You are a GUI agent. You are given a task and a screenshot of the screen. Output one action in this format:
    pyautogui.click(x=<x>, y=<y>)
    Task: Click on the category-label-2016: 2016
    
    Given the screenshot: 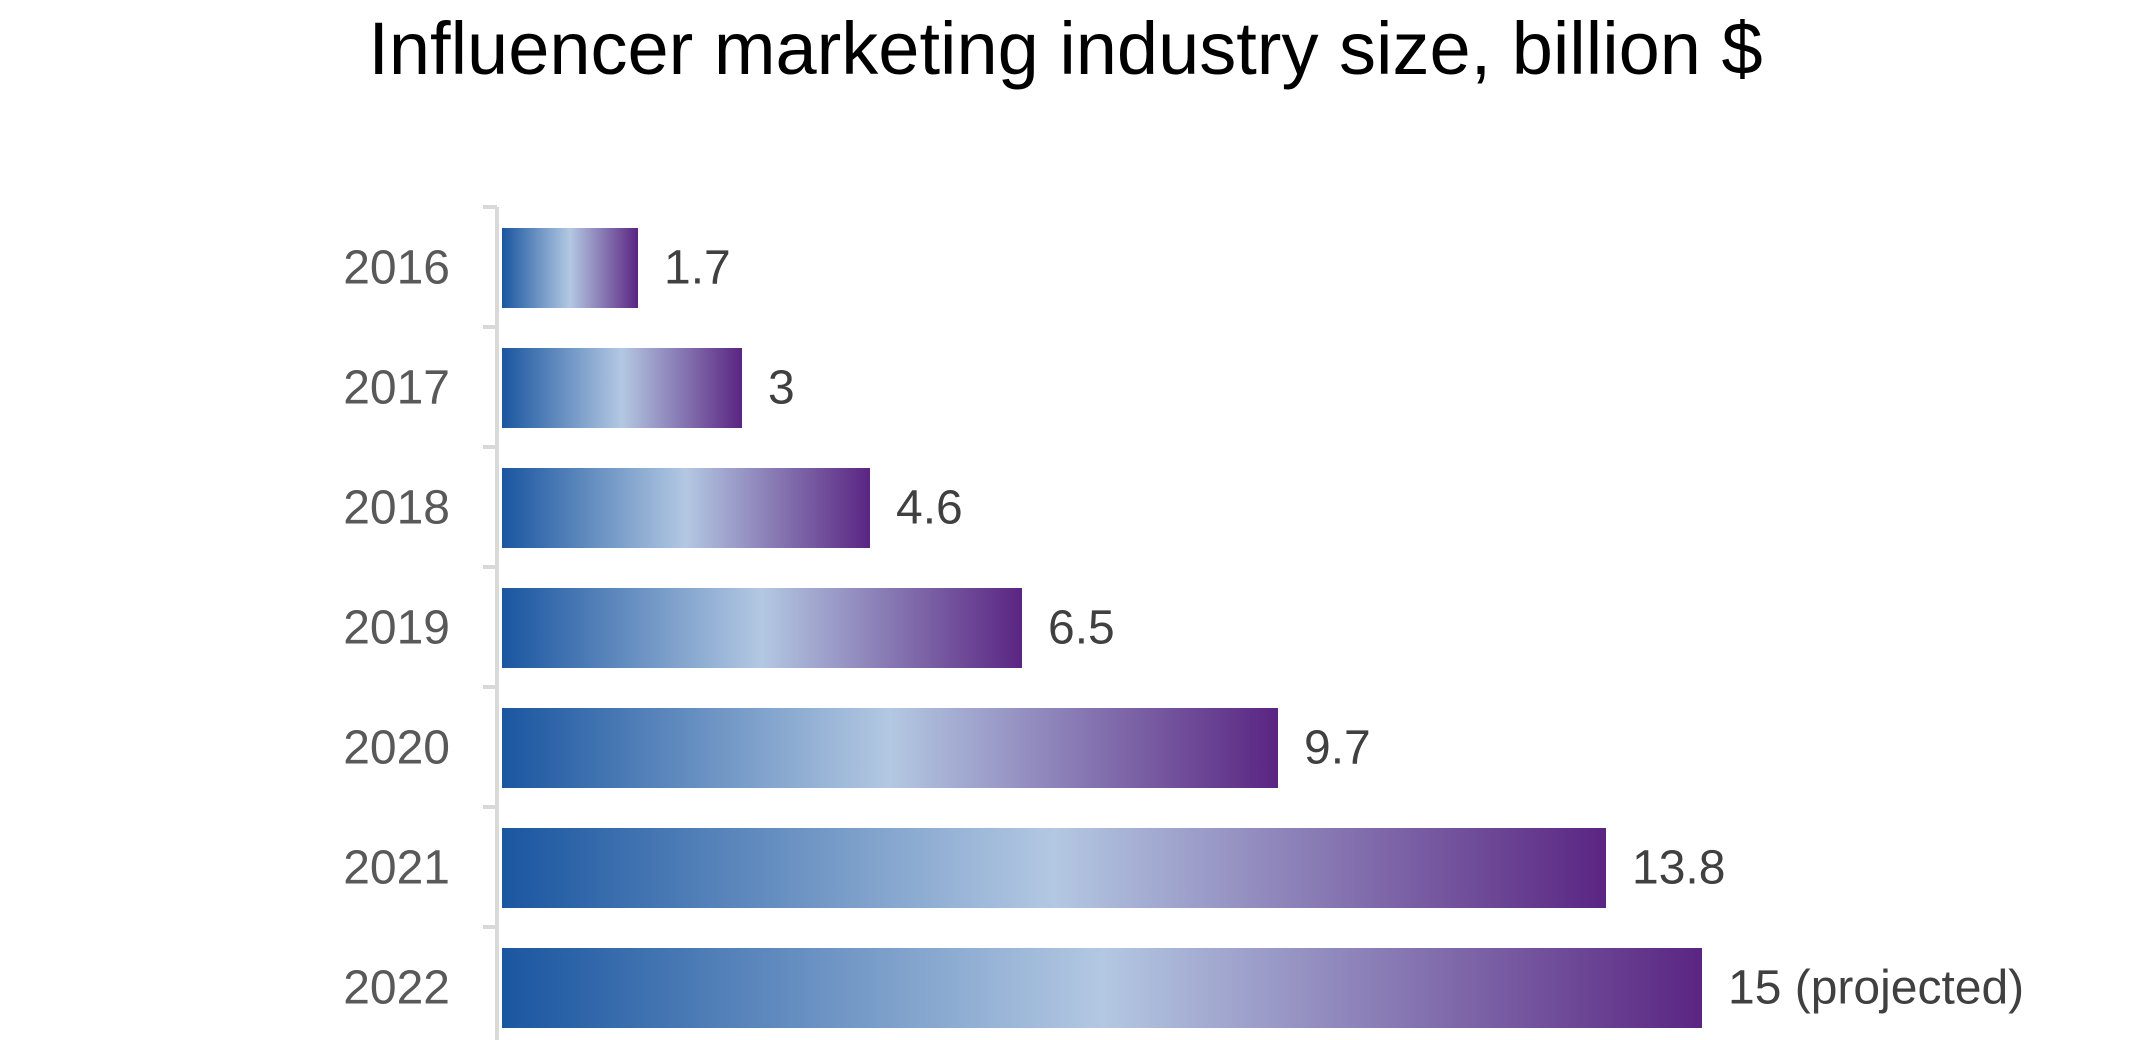 What is the action you would take?
    pyautogui.click(x=396, y=268)
    